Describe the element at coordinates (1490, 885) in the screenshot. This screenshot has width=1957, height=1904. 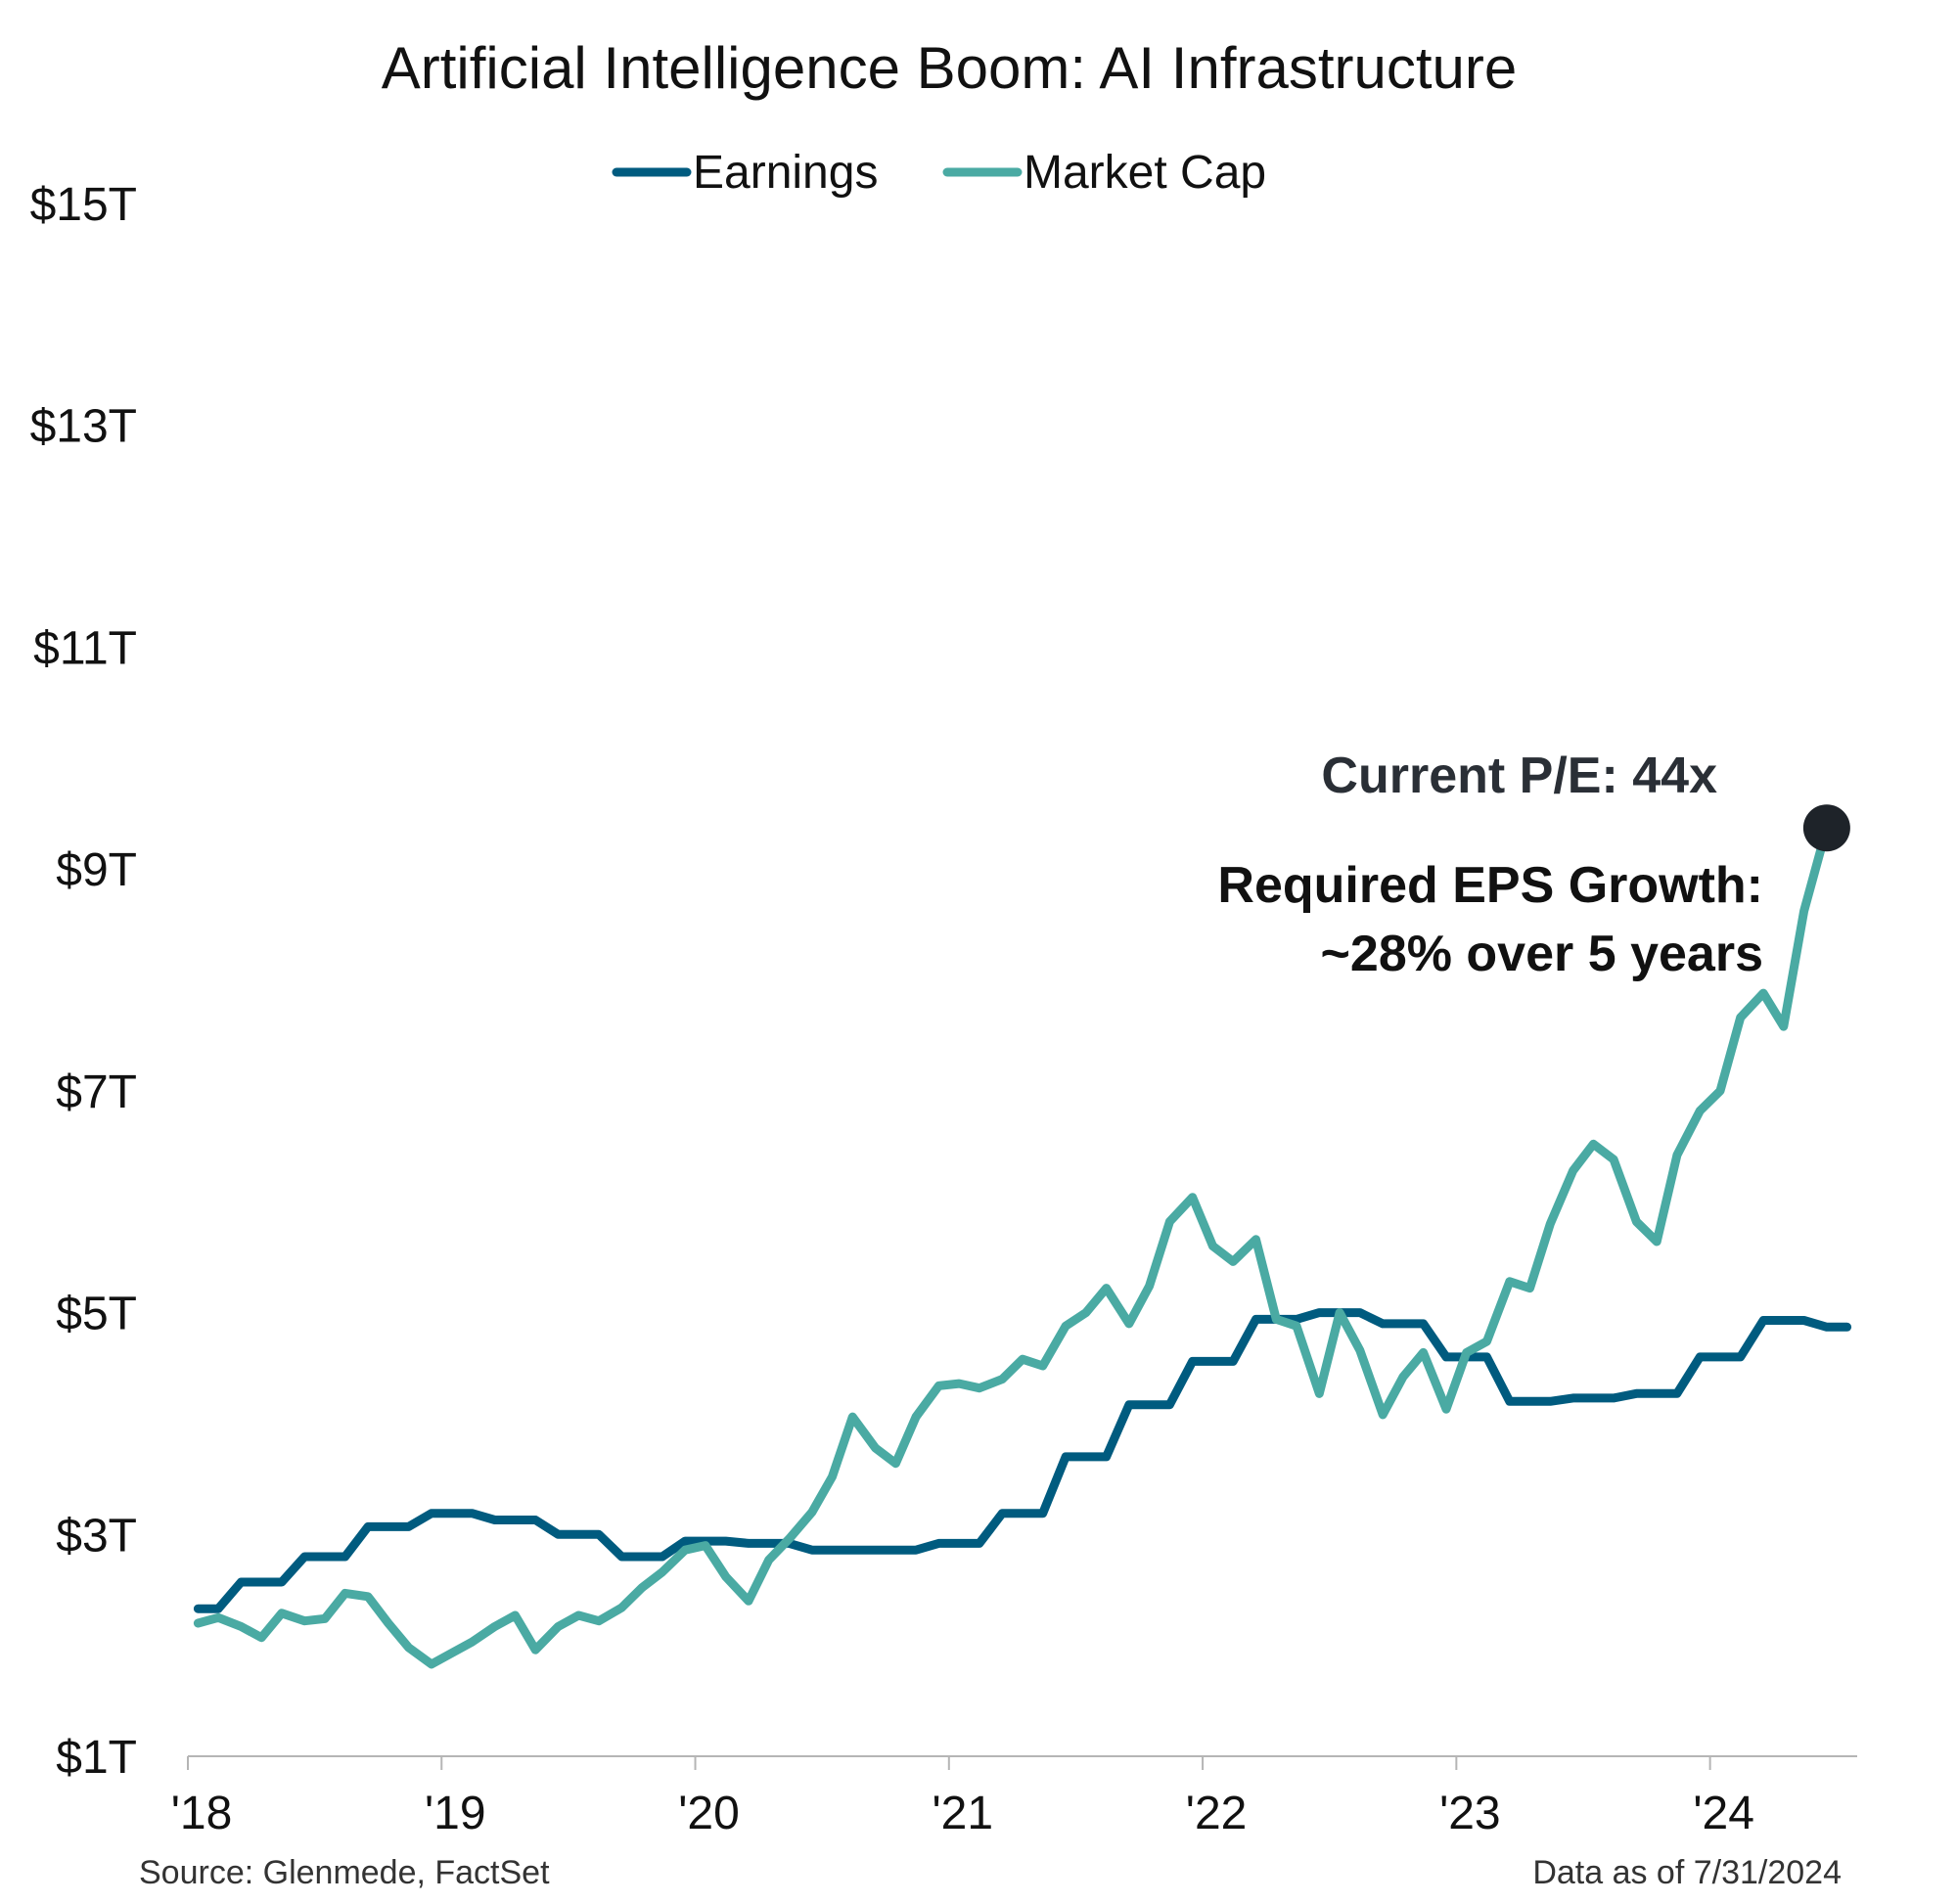
I see `annotation-eps-line1: Required EPS Growth:` at that location.